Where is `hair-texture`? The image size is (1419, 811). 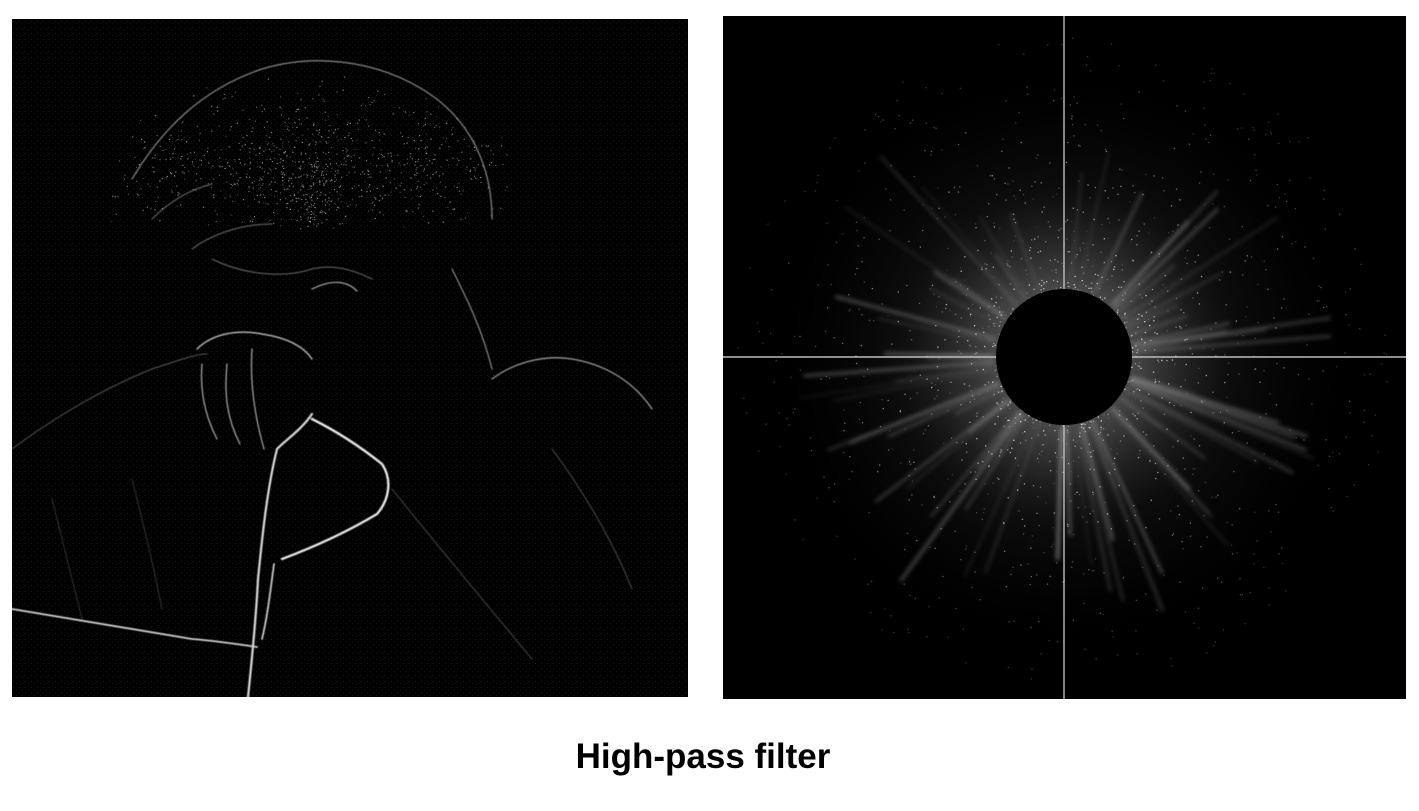 hair-texture is located at coordinates (309, 153).